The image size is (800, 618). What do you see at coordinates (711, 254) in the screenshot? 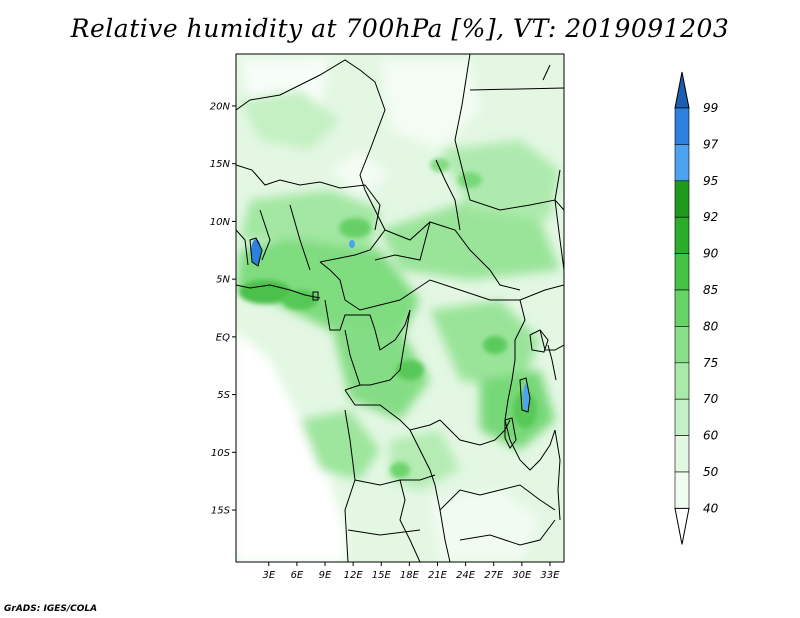
I see `colorbar-label: 90` at bounding box center [711, 254].